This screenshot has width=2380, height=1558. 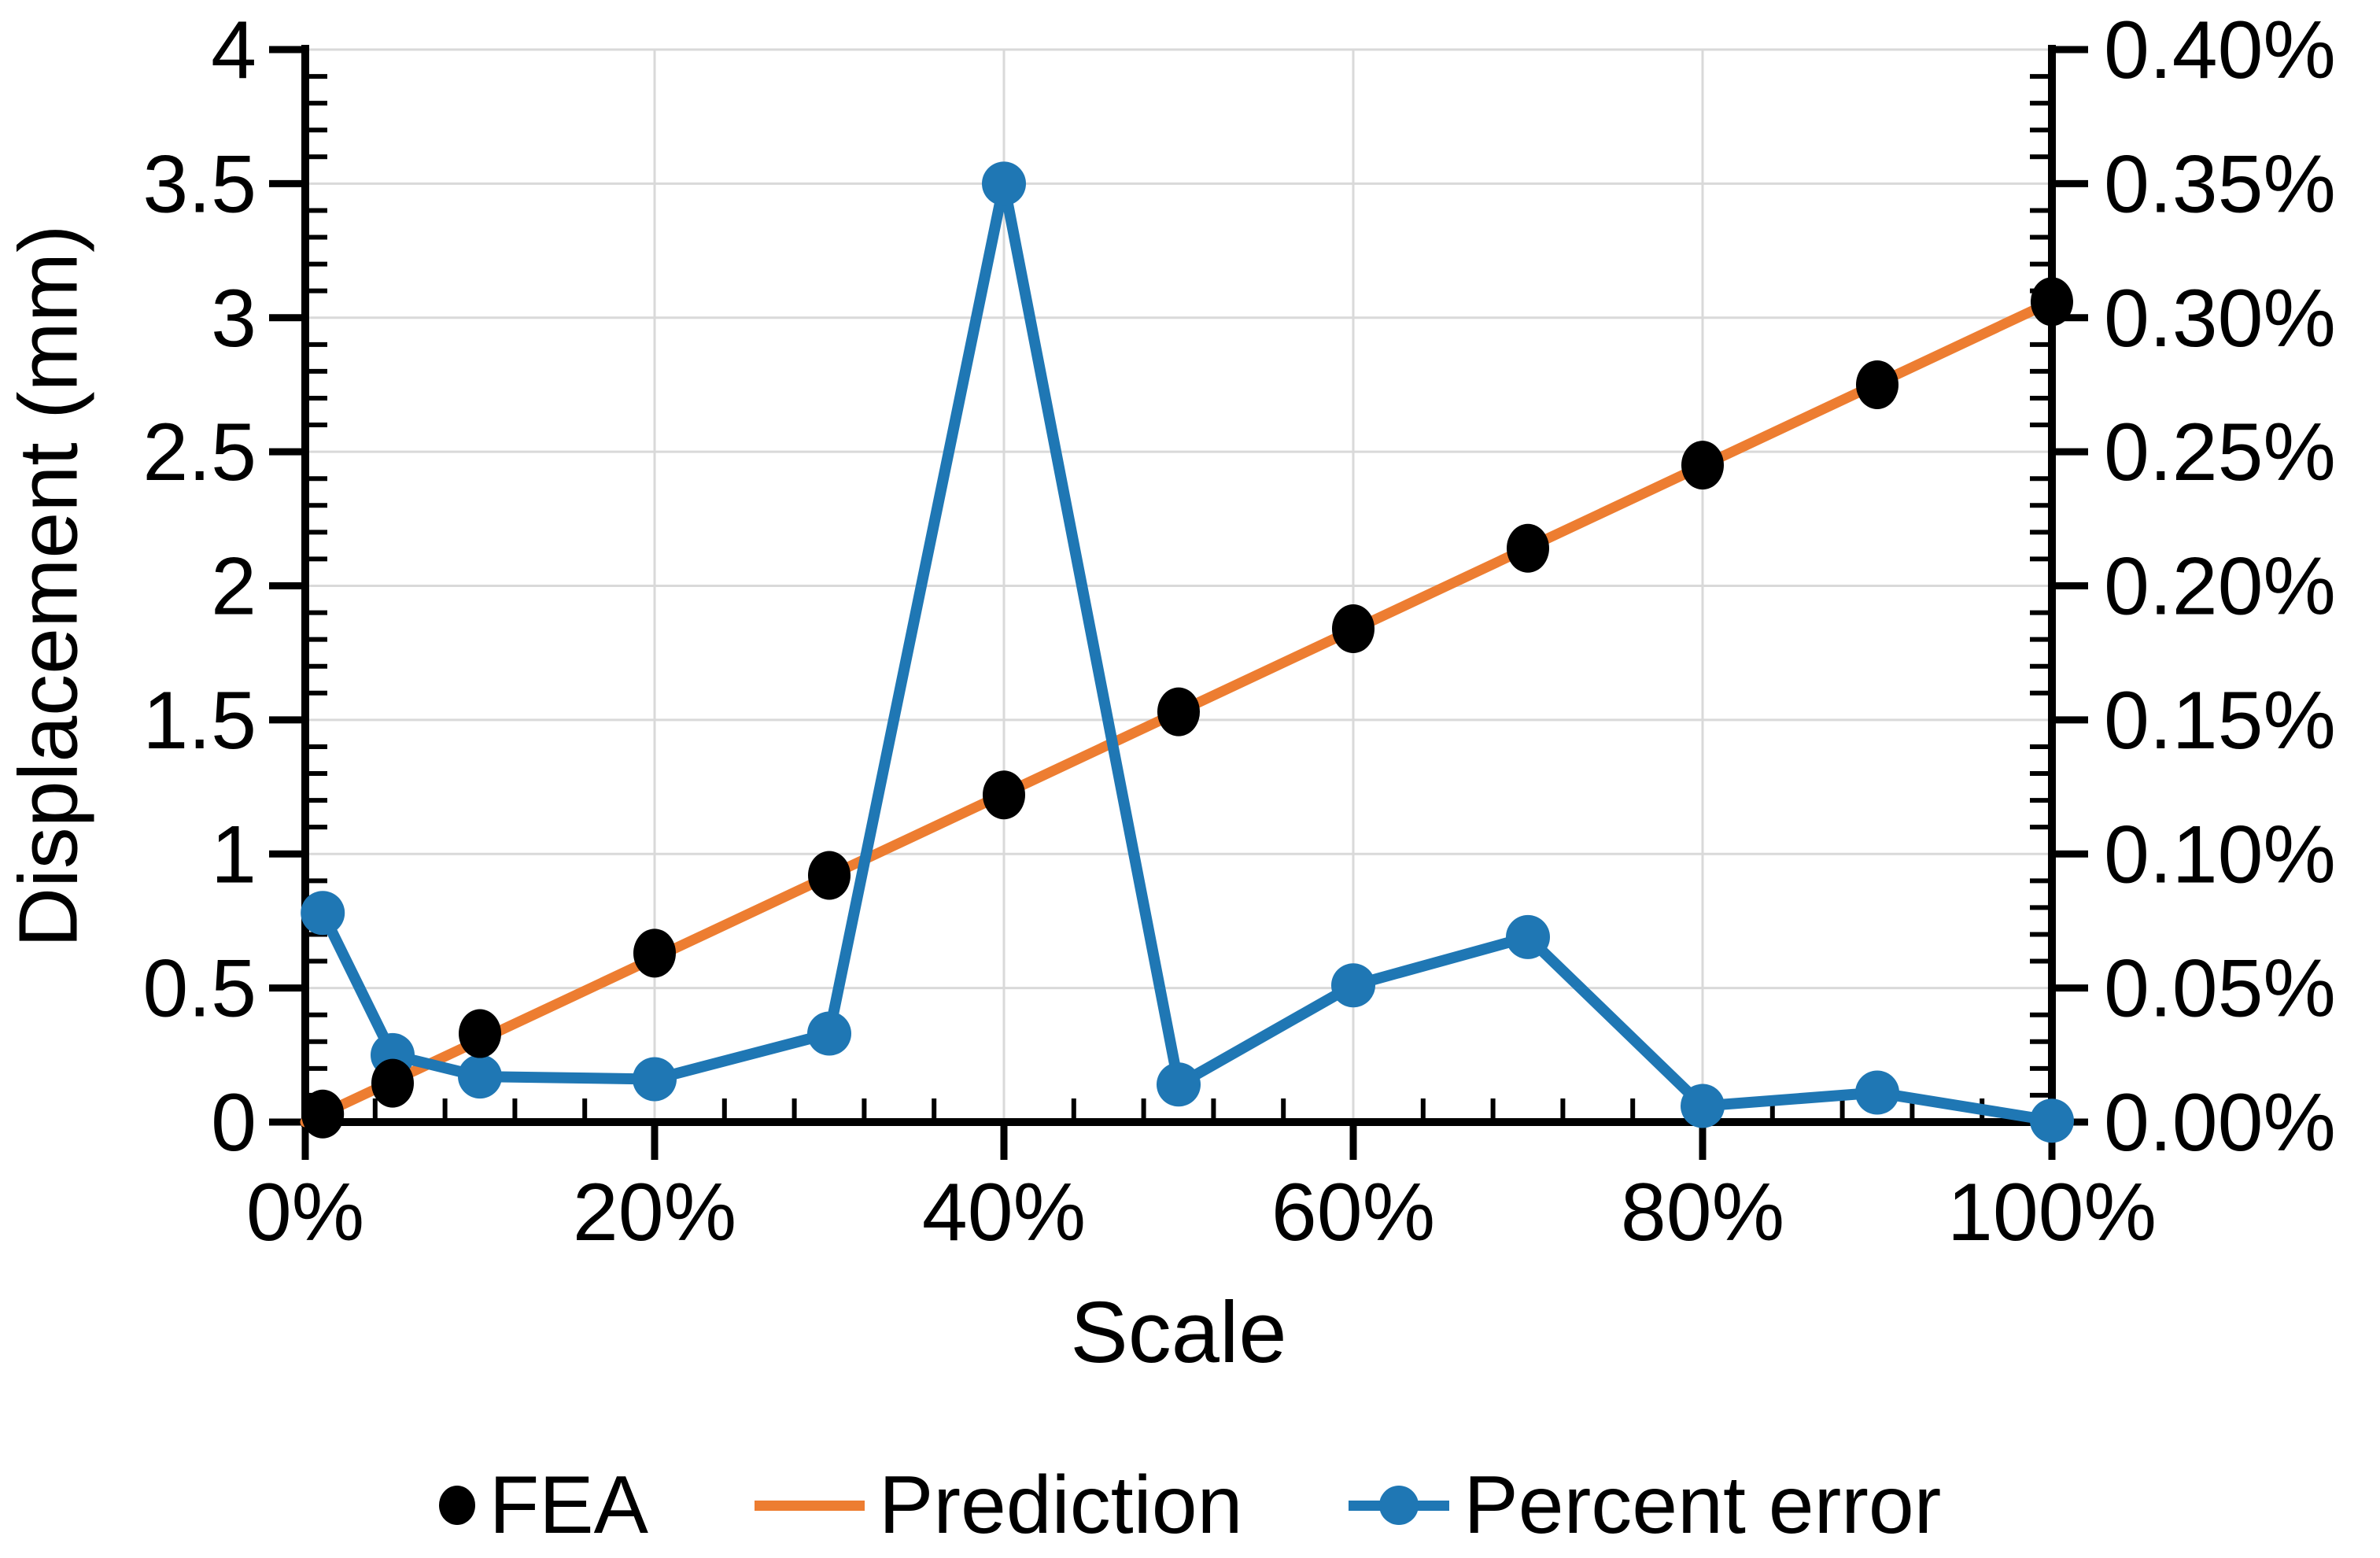 I want to click on y-left-tick-label: 0.5, so click(x=199, y=989).